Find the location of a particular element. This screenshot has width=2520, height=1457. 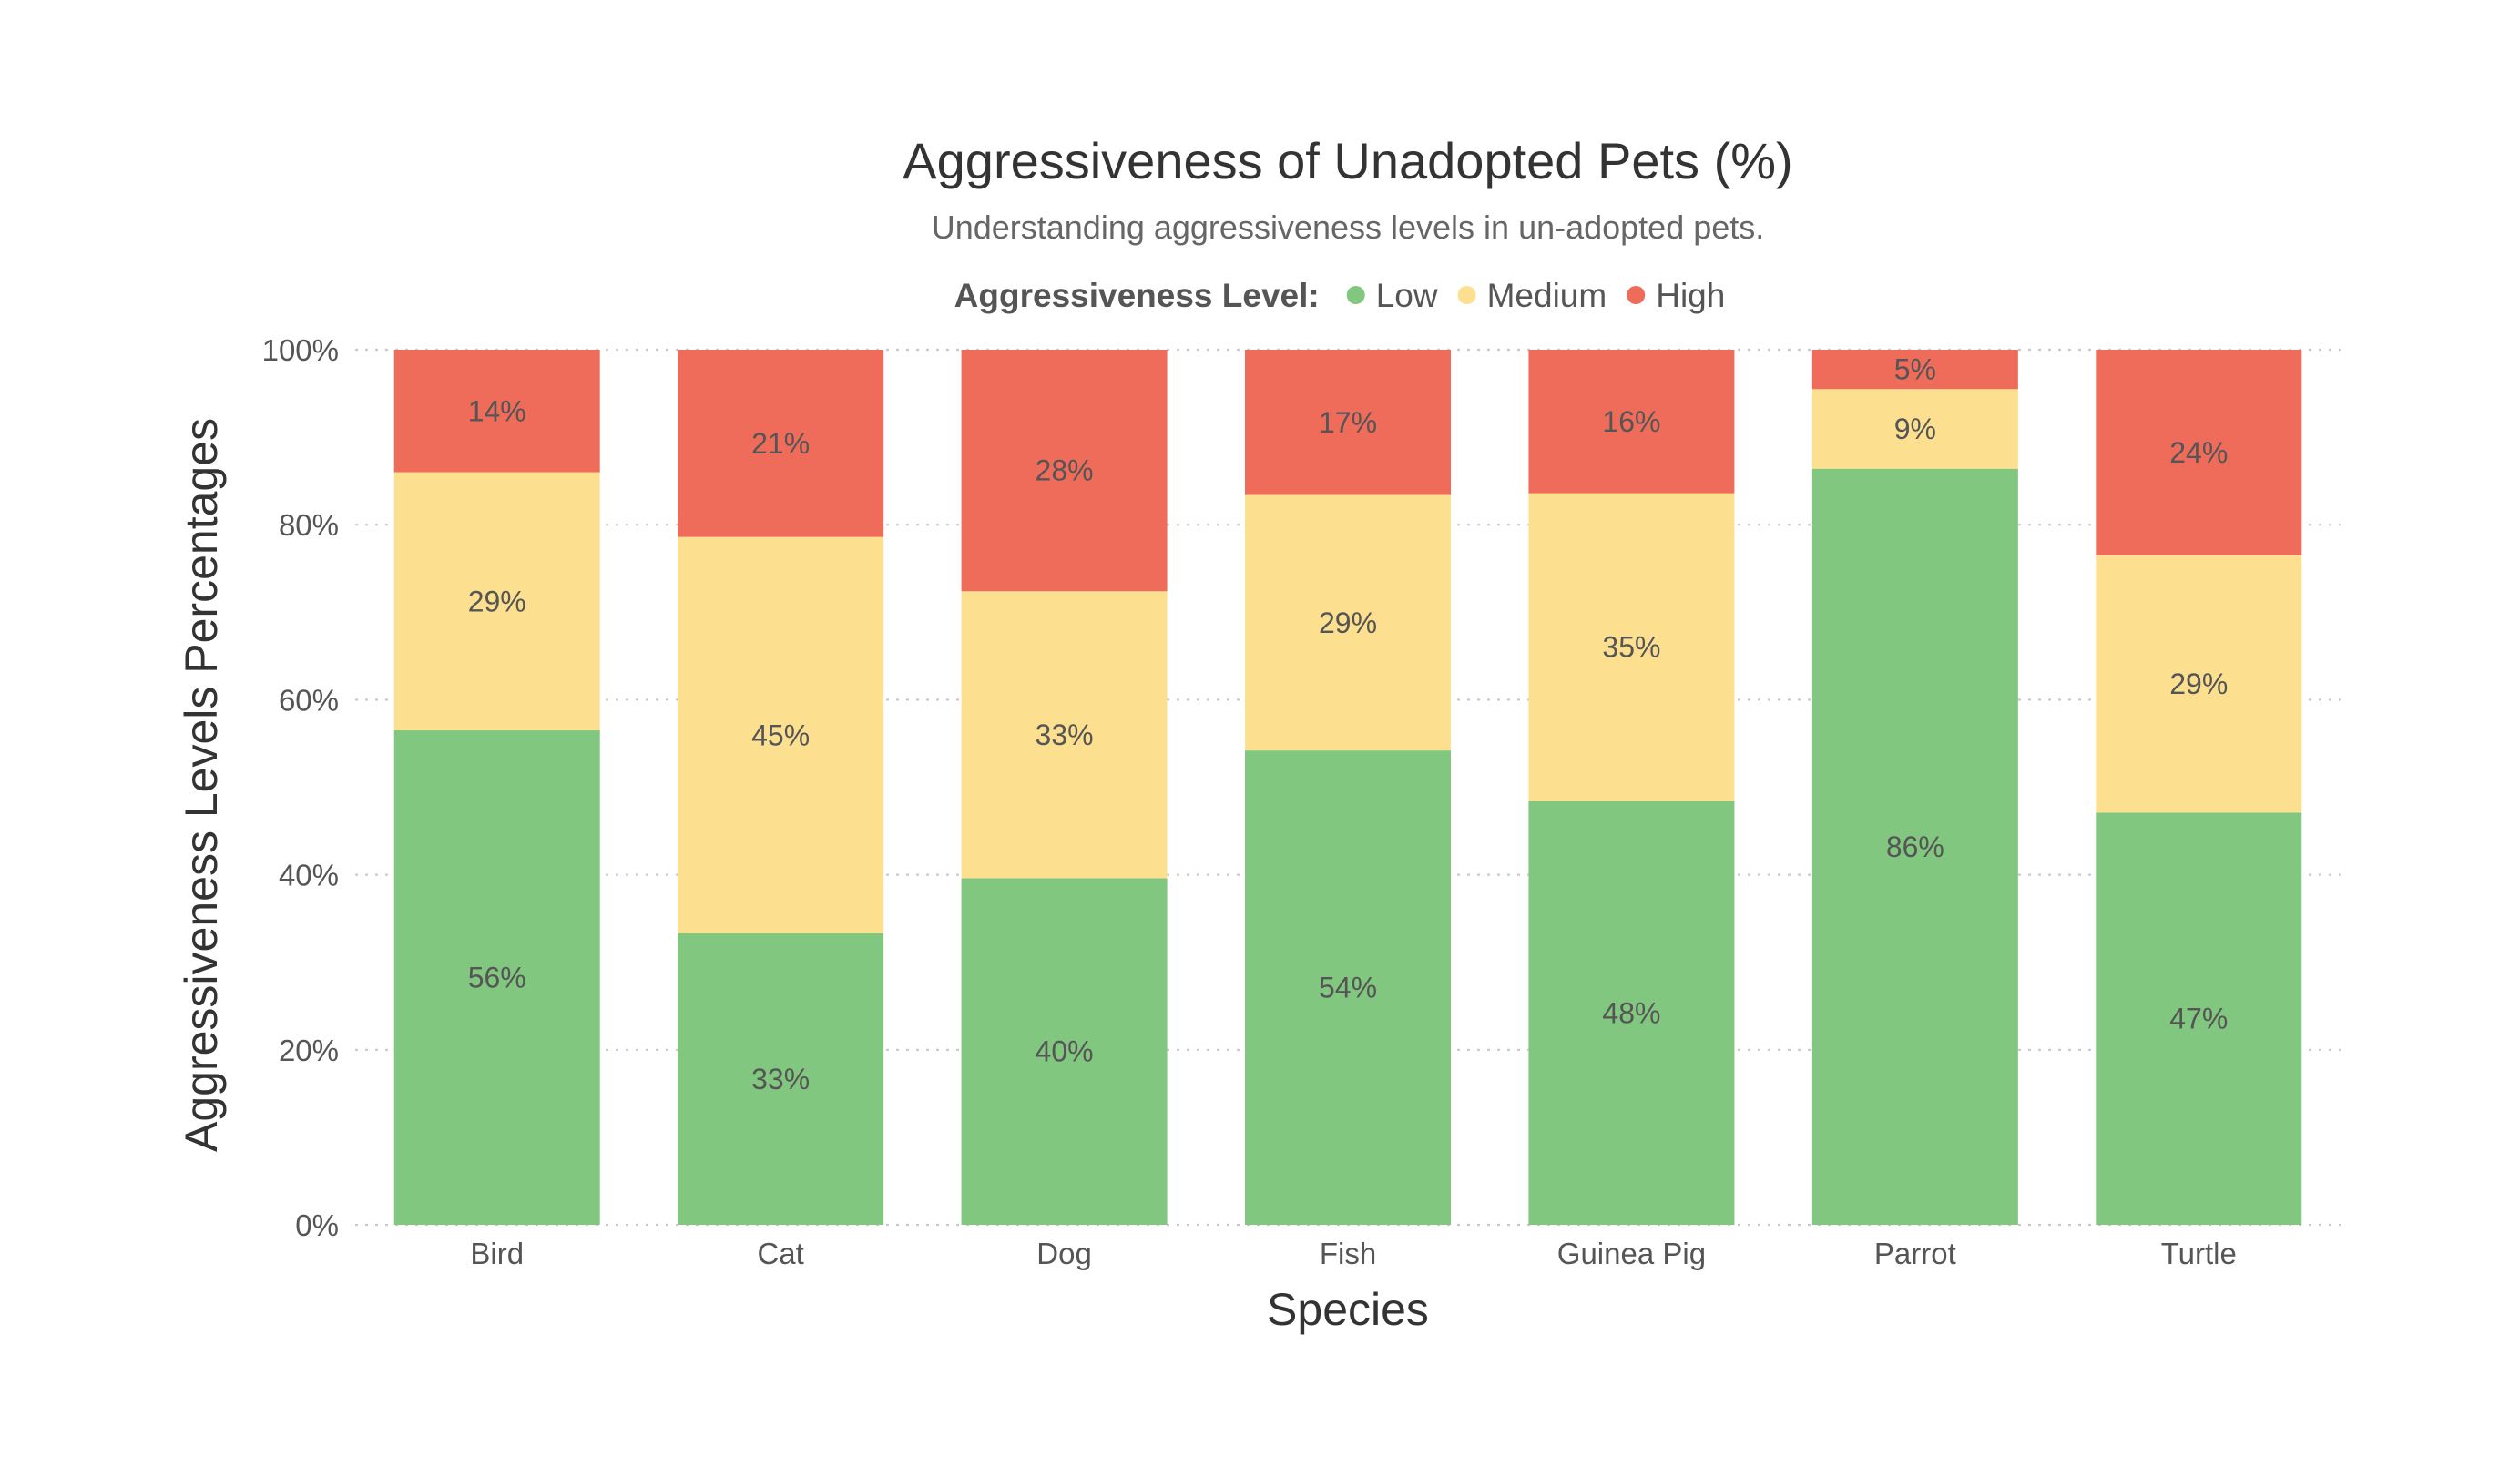

data-label: 24% is located at coordinates (2198, 452).